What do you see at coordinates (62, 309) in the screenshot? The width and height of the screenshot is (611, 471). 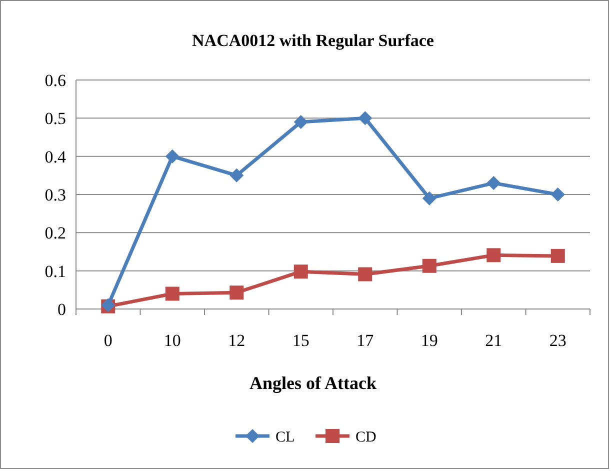 I see `y-tick-label: 0` at bounding box center [62, 309].